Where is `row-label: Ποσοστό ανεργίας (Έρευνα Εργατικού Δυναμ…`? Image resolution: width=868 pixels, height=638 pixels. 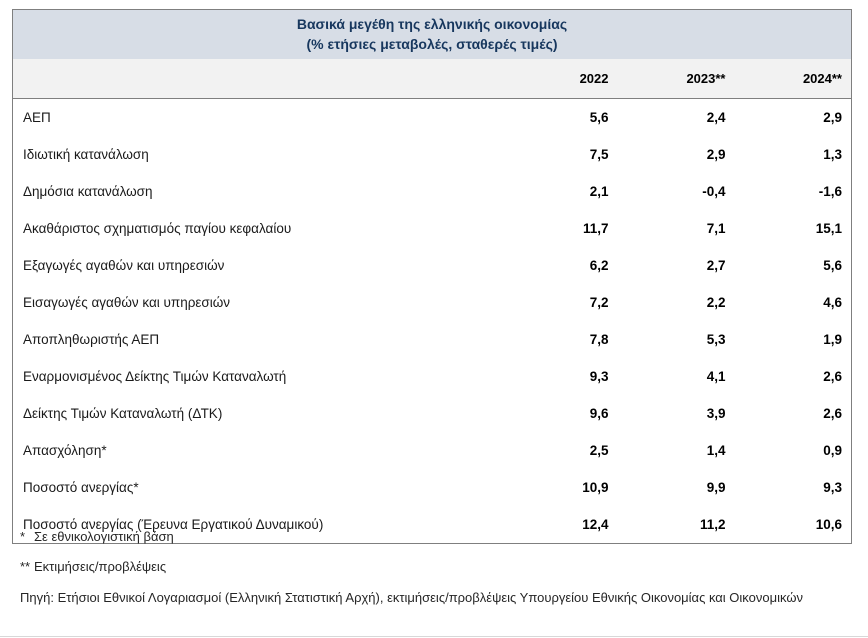 row-label: Ποσοστό ανεργίας (Έρευνα Εργατικού Δυναμ… is located at coordinates (256, 525).